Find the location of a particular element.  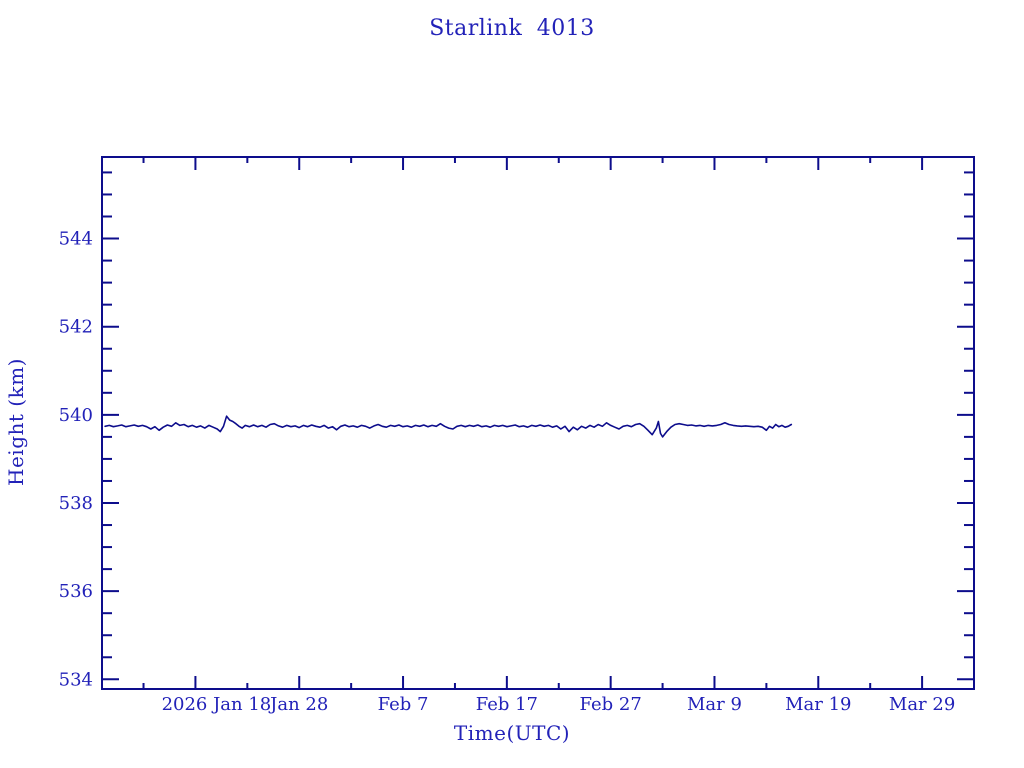

height-curve is located at coordinates (448, 426).